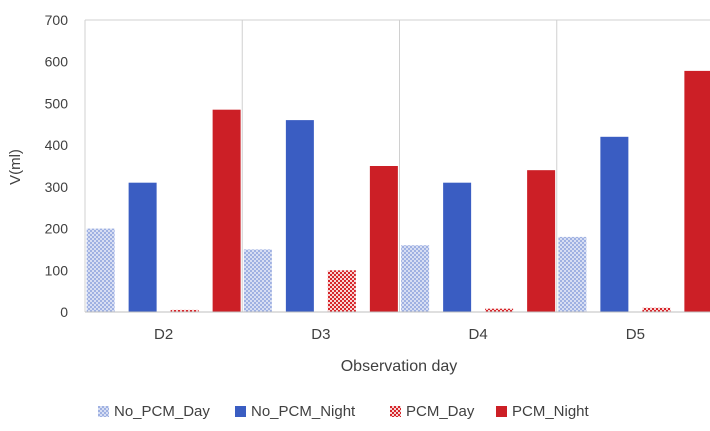 The image size is (710, 431). Describe the element at coordinates (299, 216) in the screenshot. I see `bar-no-pcm-night-d3` at that location.